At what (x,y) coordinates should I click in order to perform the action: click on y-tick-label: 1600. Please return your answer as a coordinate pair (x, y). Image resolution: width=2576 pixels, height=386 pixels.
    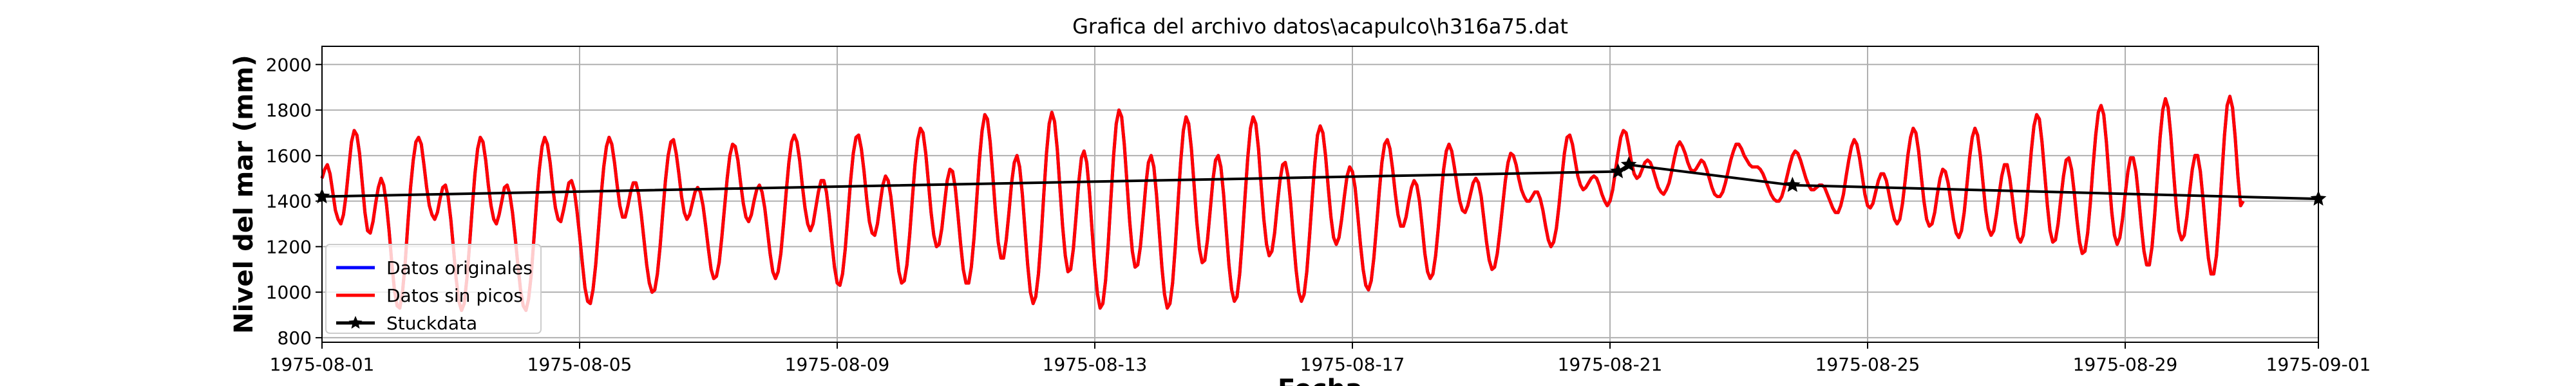
    Looking at the image, I should click on (289, 156).